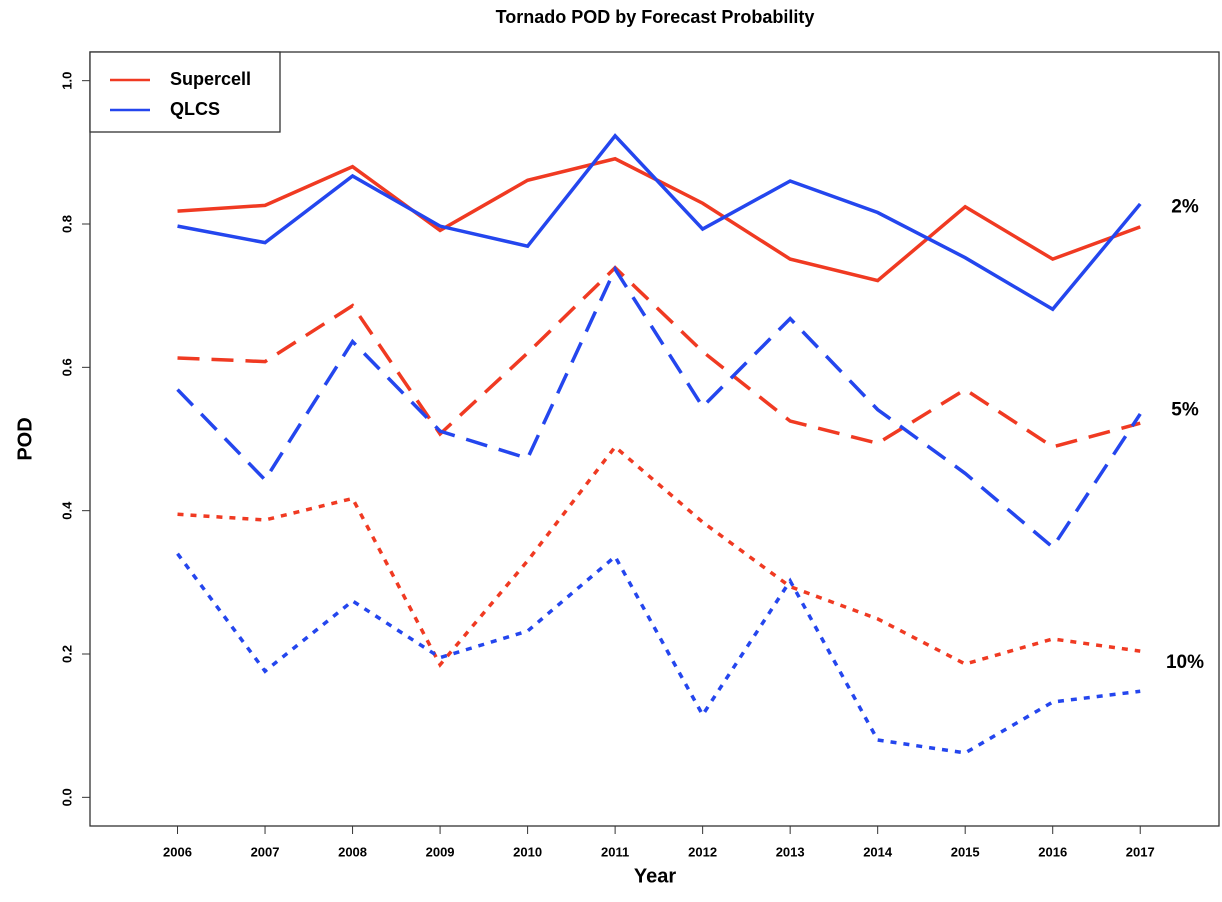 Image resolution: width=1222 pixels, height=902 pixels. I want to click on x-tick-label: 2013, so click(790, 851).